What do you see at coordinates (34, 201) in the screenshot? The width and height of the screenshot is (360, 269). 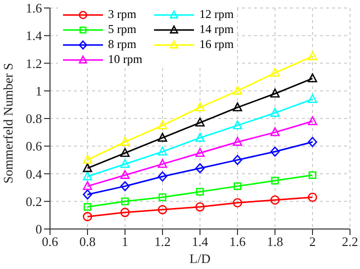 I see `y-tick-label: 0.2` at bounding box center [34, 201].